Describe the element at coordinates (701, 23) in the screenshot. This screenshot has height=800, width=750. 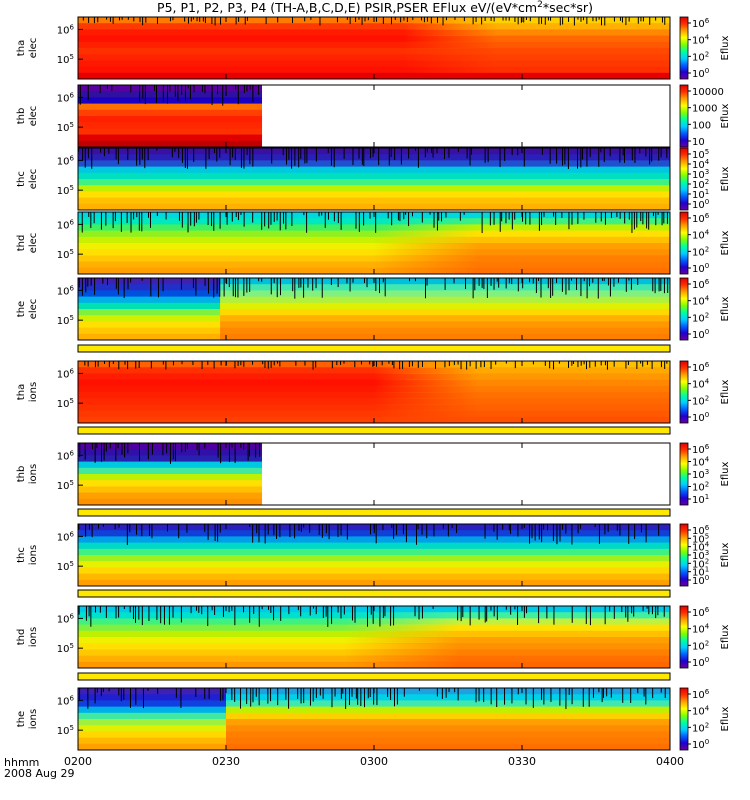
I see `colorbar-tick-label: 106` at that location.